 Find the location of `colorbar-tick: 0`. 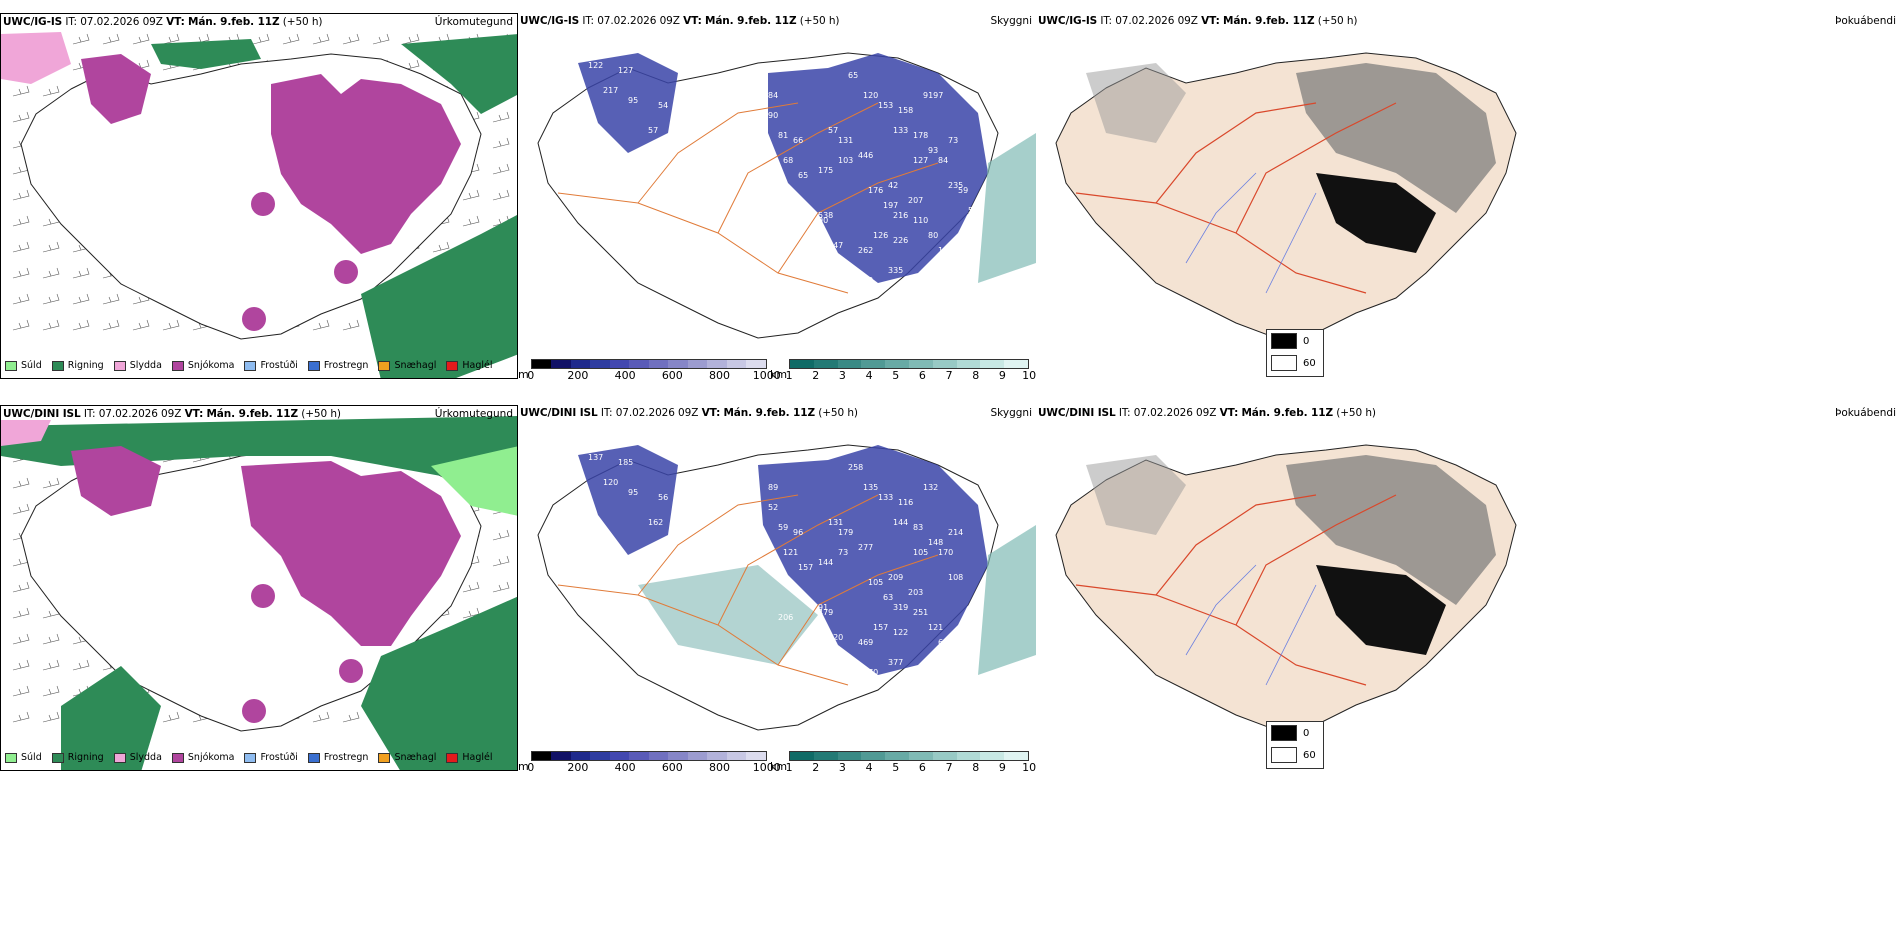

colorbar-tick: 0 is located at coordinates (531, 766).